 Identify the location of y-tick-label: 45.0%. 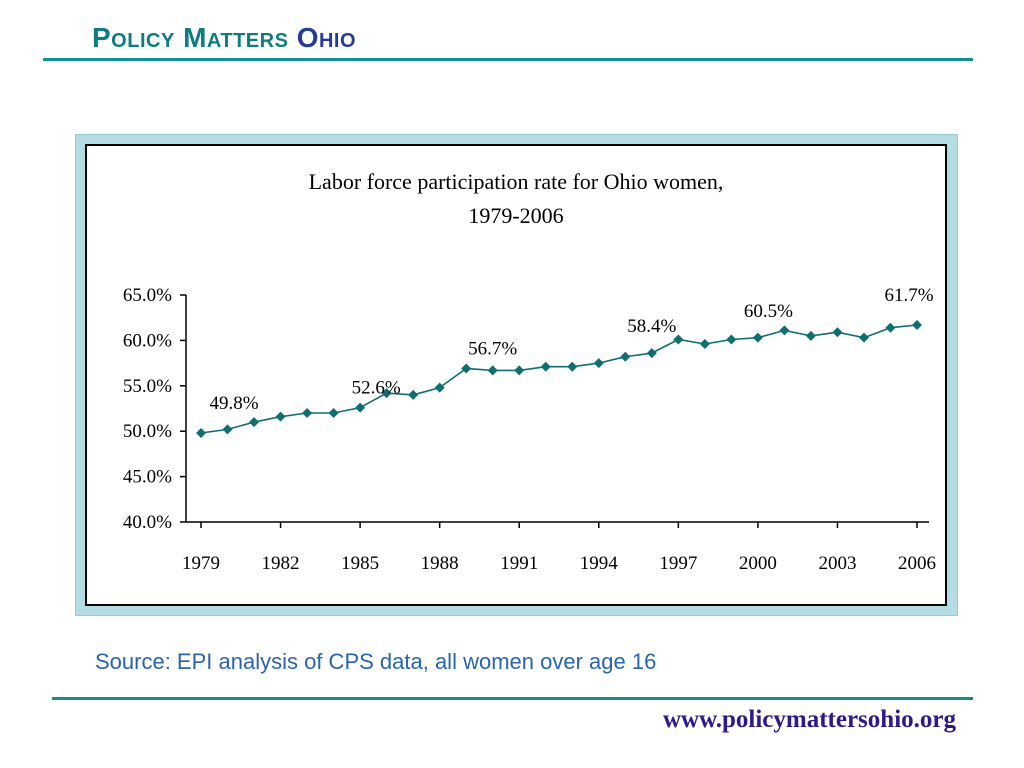
(147, 477).